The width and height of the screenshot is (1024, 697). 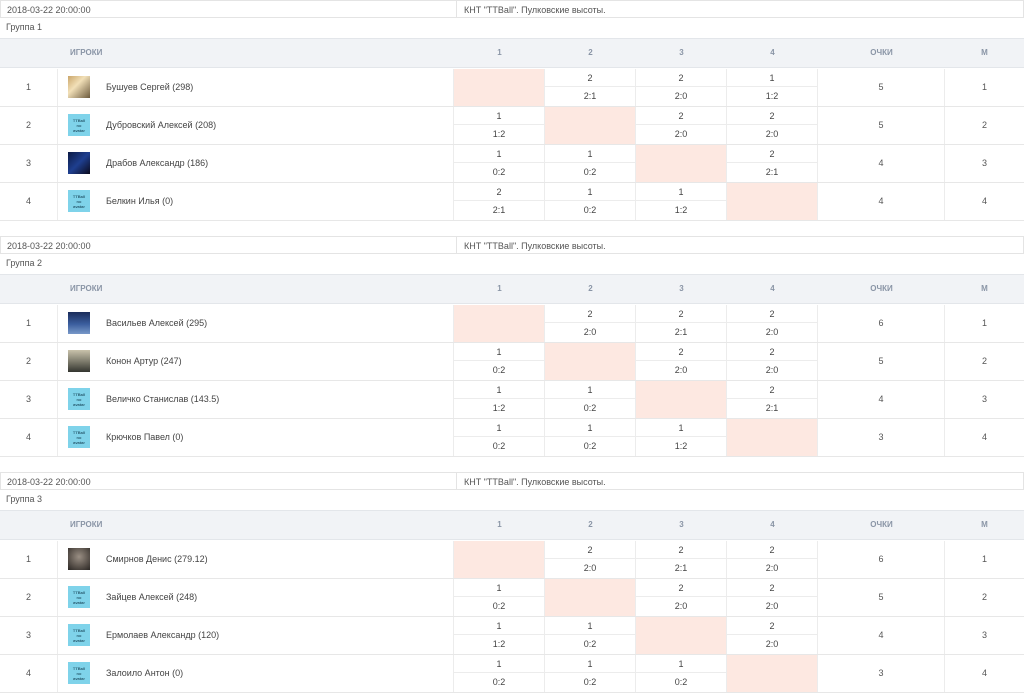 I want to click on final-place: 1, so click(x=984, y=323).